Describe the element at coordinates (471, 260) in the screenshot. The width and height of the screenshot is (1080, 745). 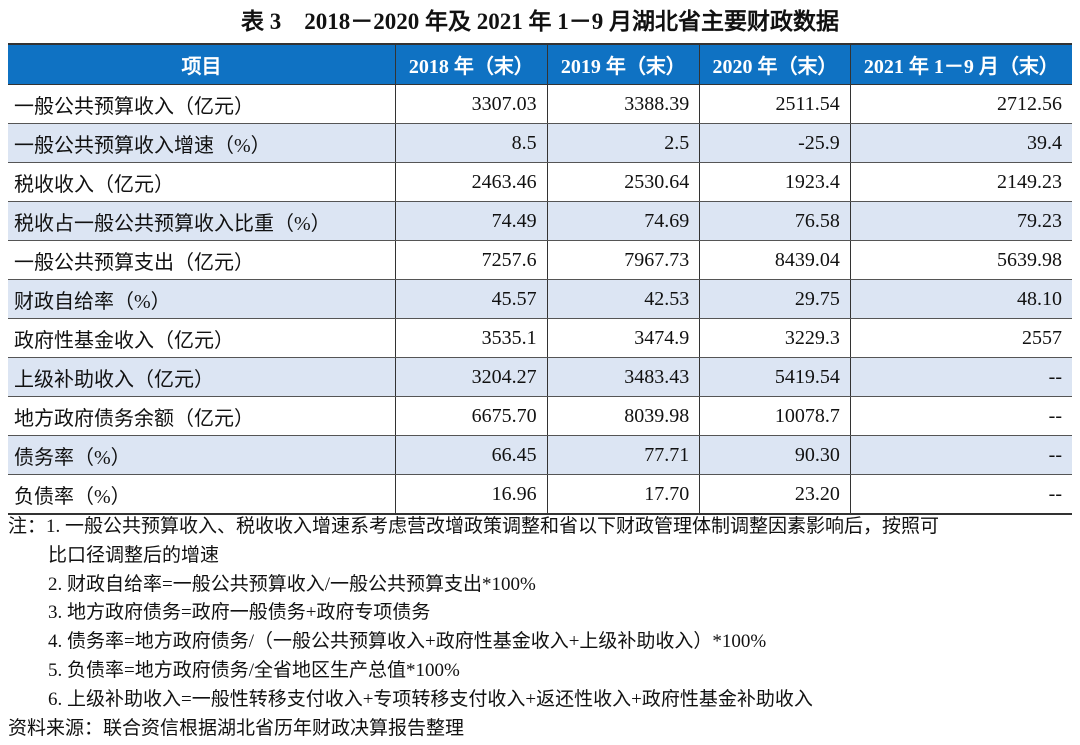
I see `value-cell: 7257.6` at that location.